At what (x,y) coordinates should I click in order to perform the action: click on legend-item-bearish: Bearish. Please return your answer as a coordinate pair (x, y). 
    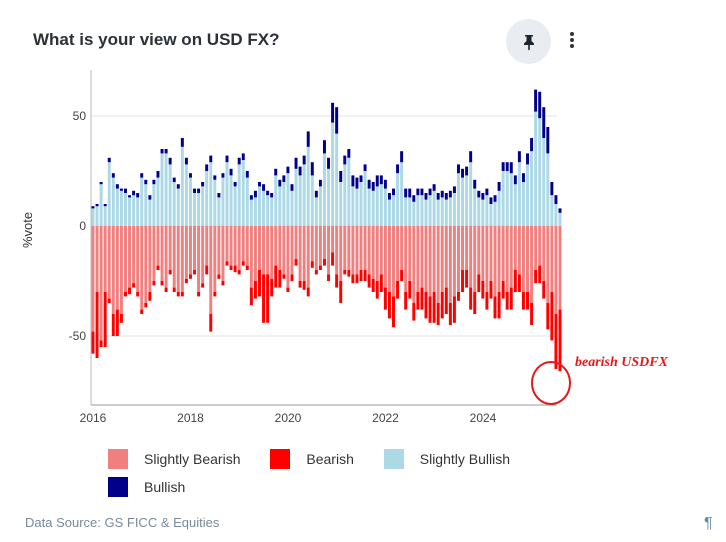
    Looking at the image, I should click on (312, 459).